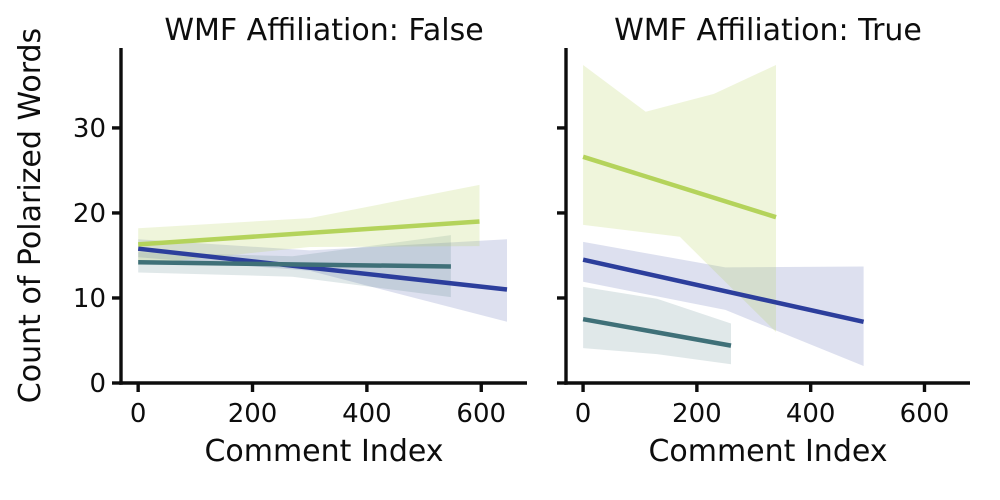 This screenshot has width=1000, height=500. I want to click on facet-title: WMF Affiliation: True, so click(768, 30).